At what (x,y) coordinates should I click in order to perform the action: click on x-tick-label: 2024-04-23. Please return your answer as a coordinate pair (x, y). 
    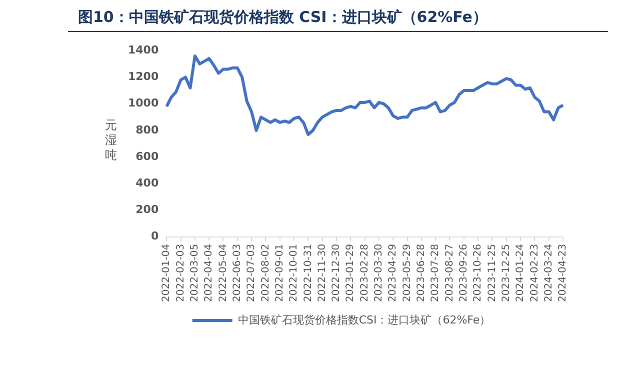
    Looking at the image, I should click on (563, 273).